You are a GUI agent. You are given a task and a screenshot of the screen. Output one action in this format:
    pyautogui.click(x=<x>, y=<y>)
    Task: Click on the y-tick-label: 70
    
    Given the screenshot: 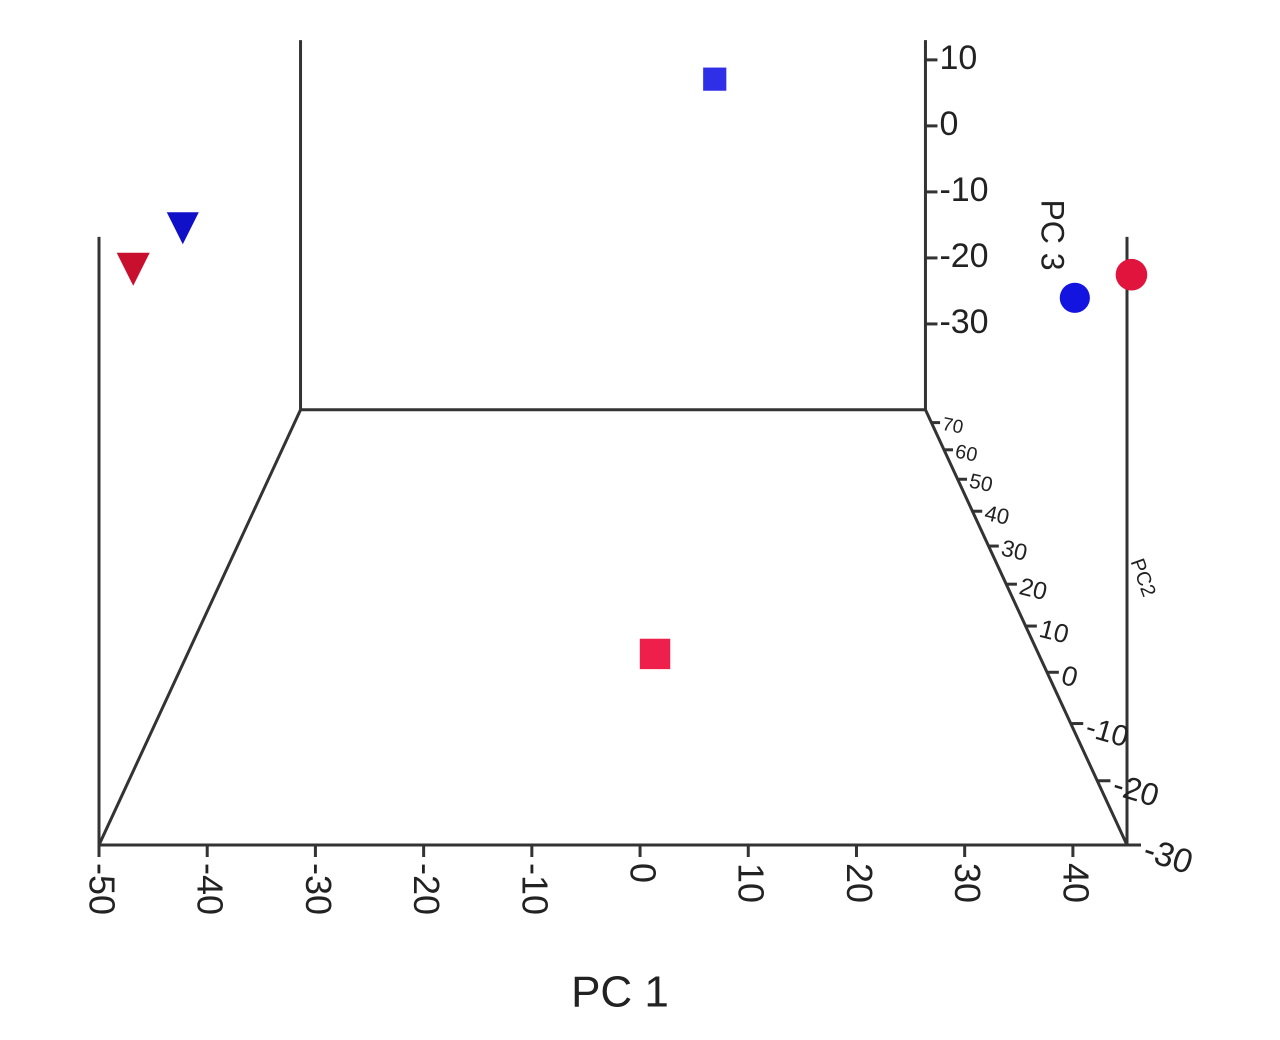 What is the action you would take?
    pyautogui.click(x=953, y=425)
    